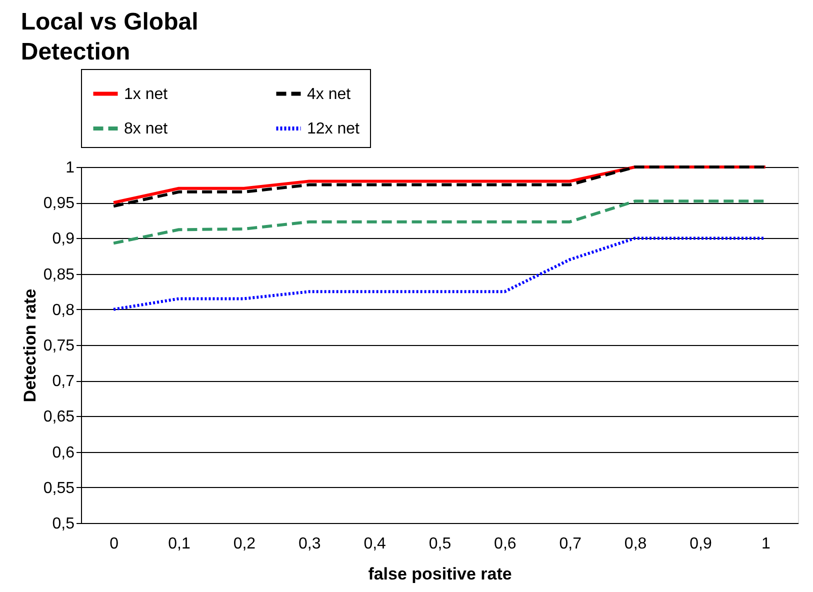 The image size is (813, 592). What do you see at coordinates (59, 346) in the screenshot?
I see `y-tick-label: 0,75` at bounding box center [59, 346].